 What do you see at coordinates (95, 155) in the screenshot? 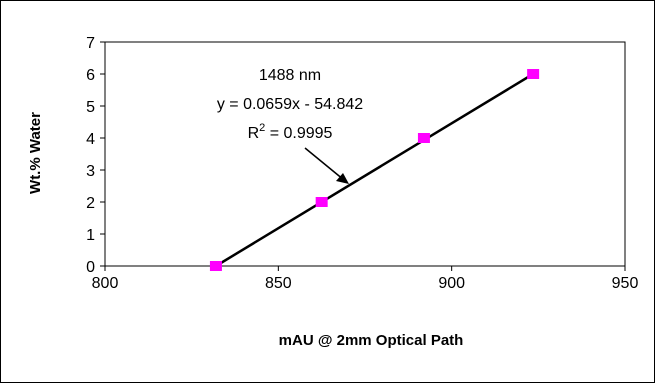
I see `y-axis-ticks: 0 1 2 3 4 5 6 7` at bounding box center [95, 155].